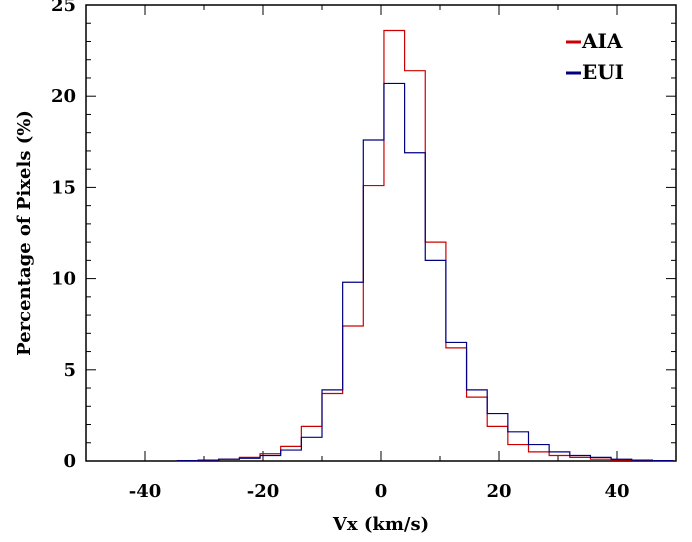 Image resolution: width=692 pixels, height=542 pixels. Describe the element at coordinates (69, 370) in the screenshot. I see `y-tick-label: 5` at that location.